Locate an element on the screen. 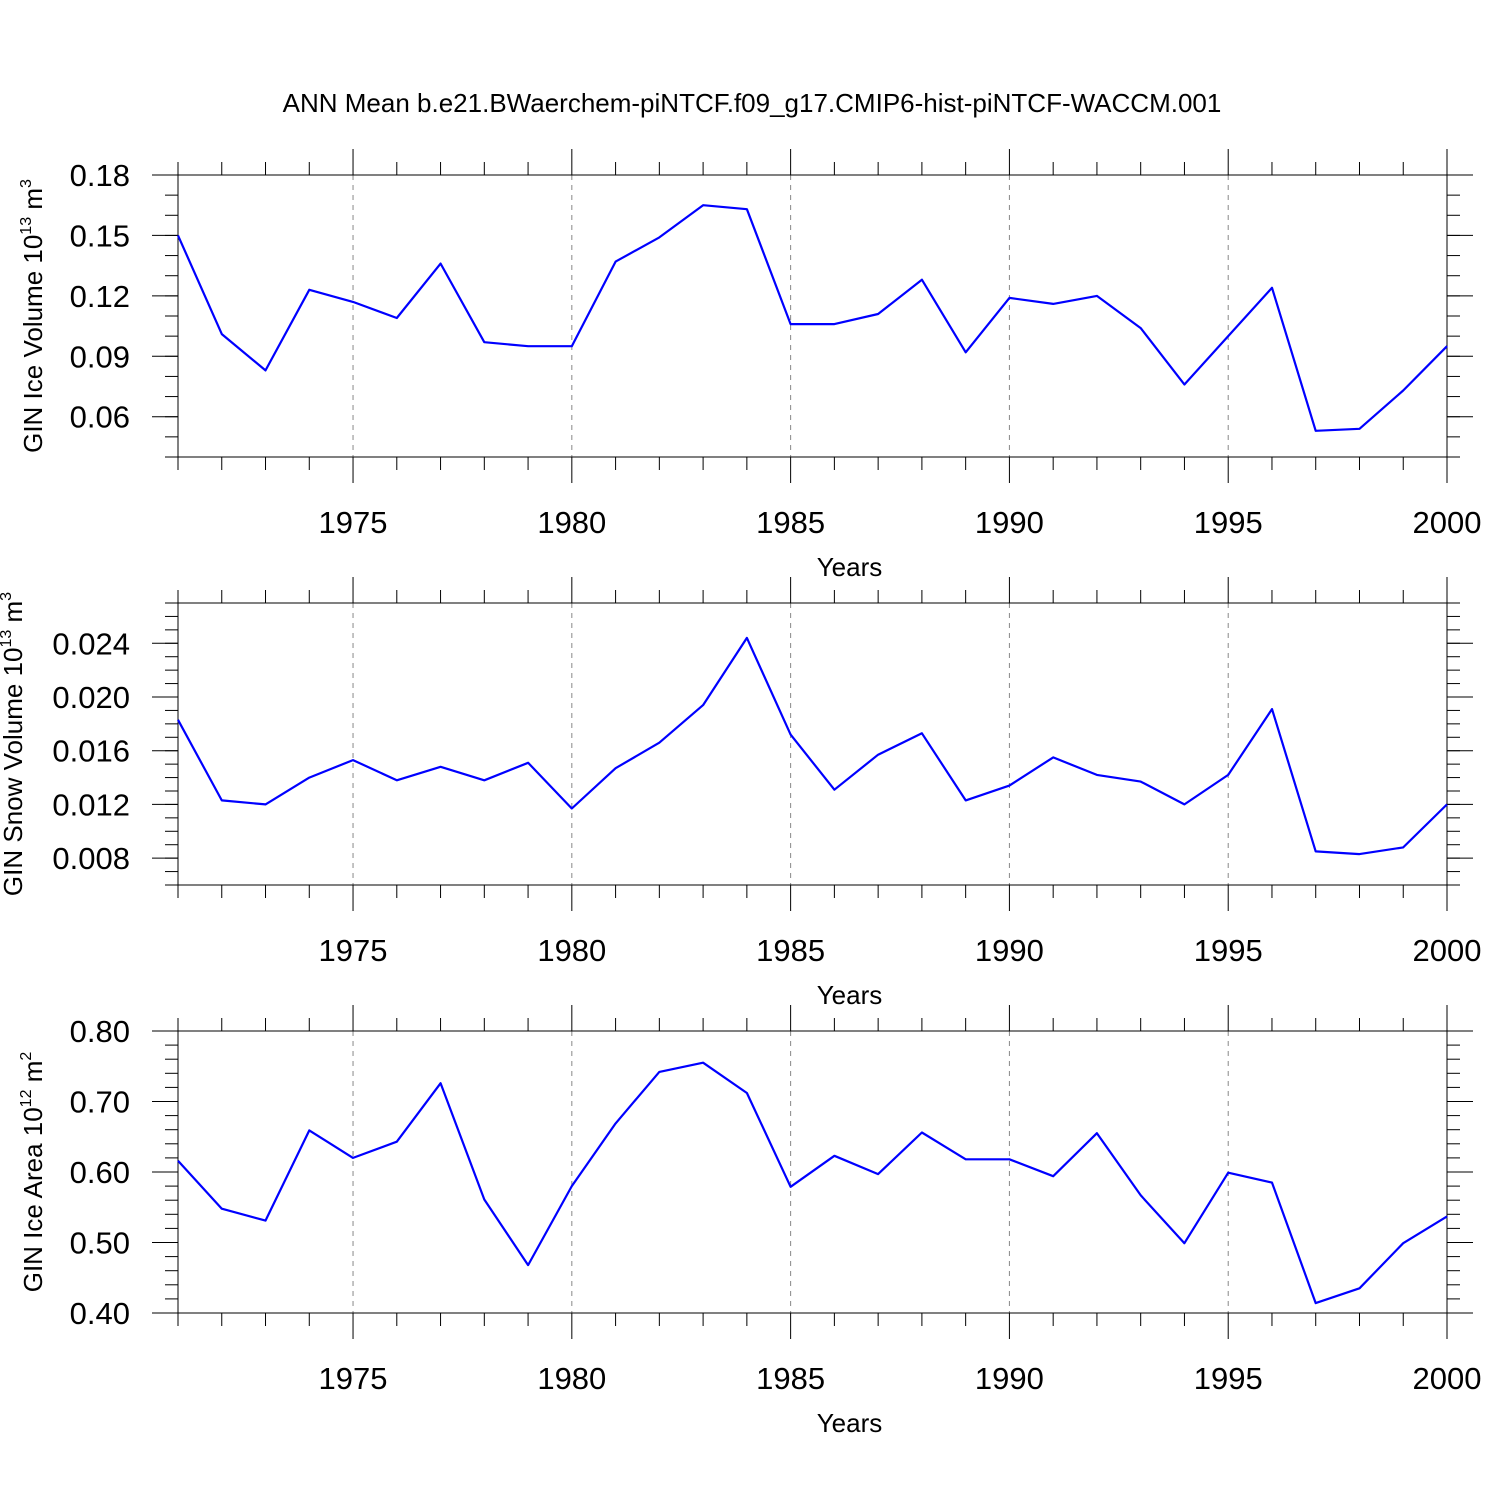  y-axis-title-unit-exponent: 2 is located at coordinates (26, 1056).